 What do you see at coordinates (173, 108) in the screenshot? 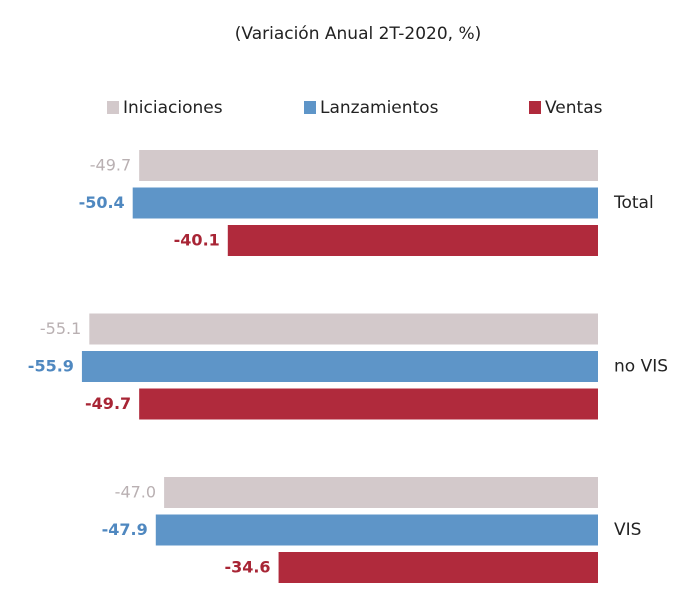
I see `legend-label: Iniciaciones` at bounding box center [173, 108].